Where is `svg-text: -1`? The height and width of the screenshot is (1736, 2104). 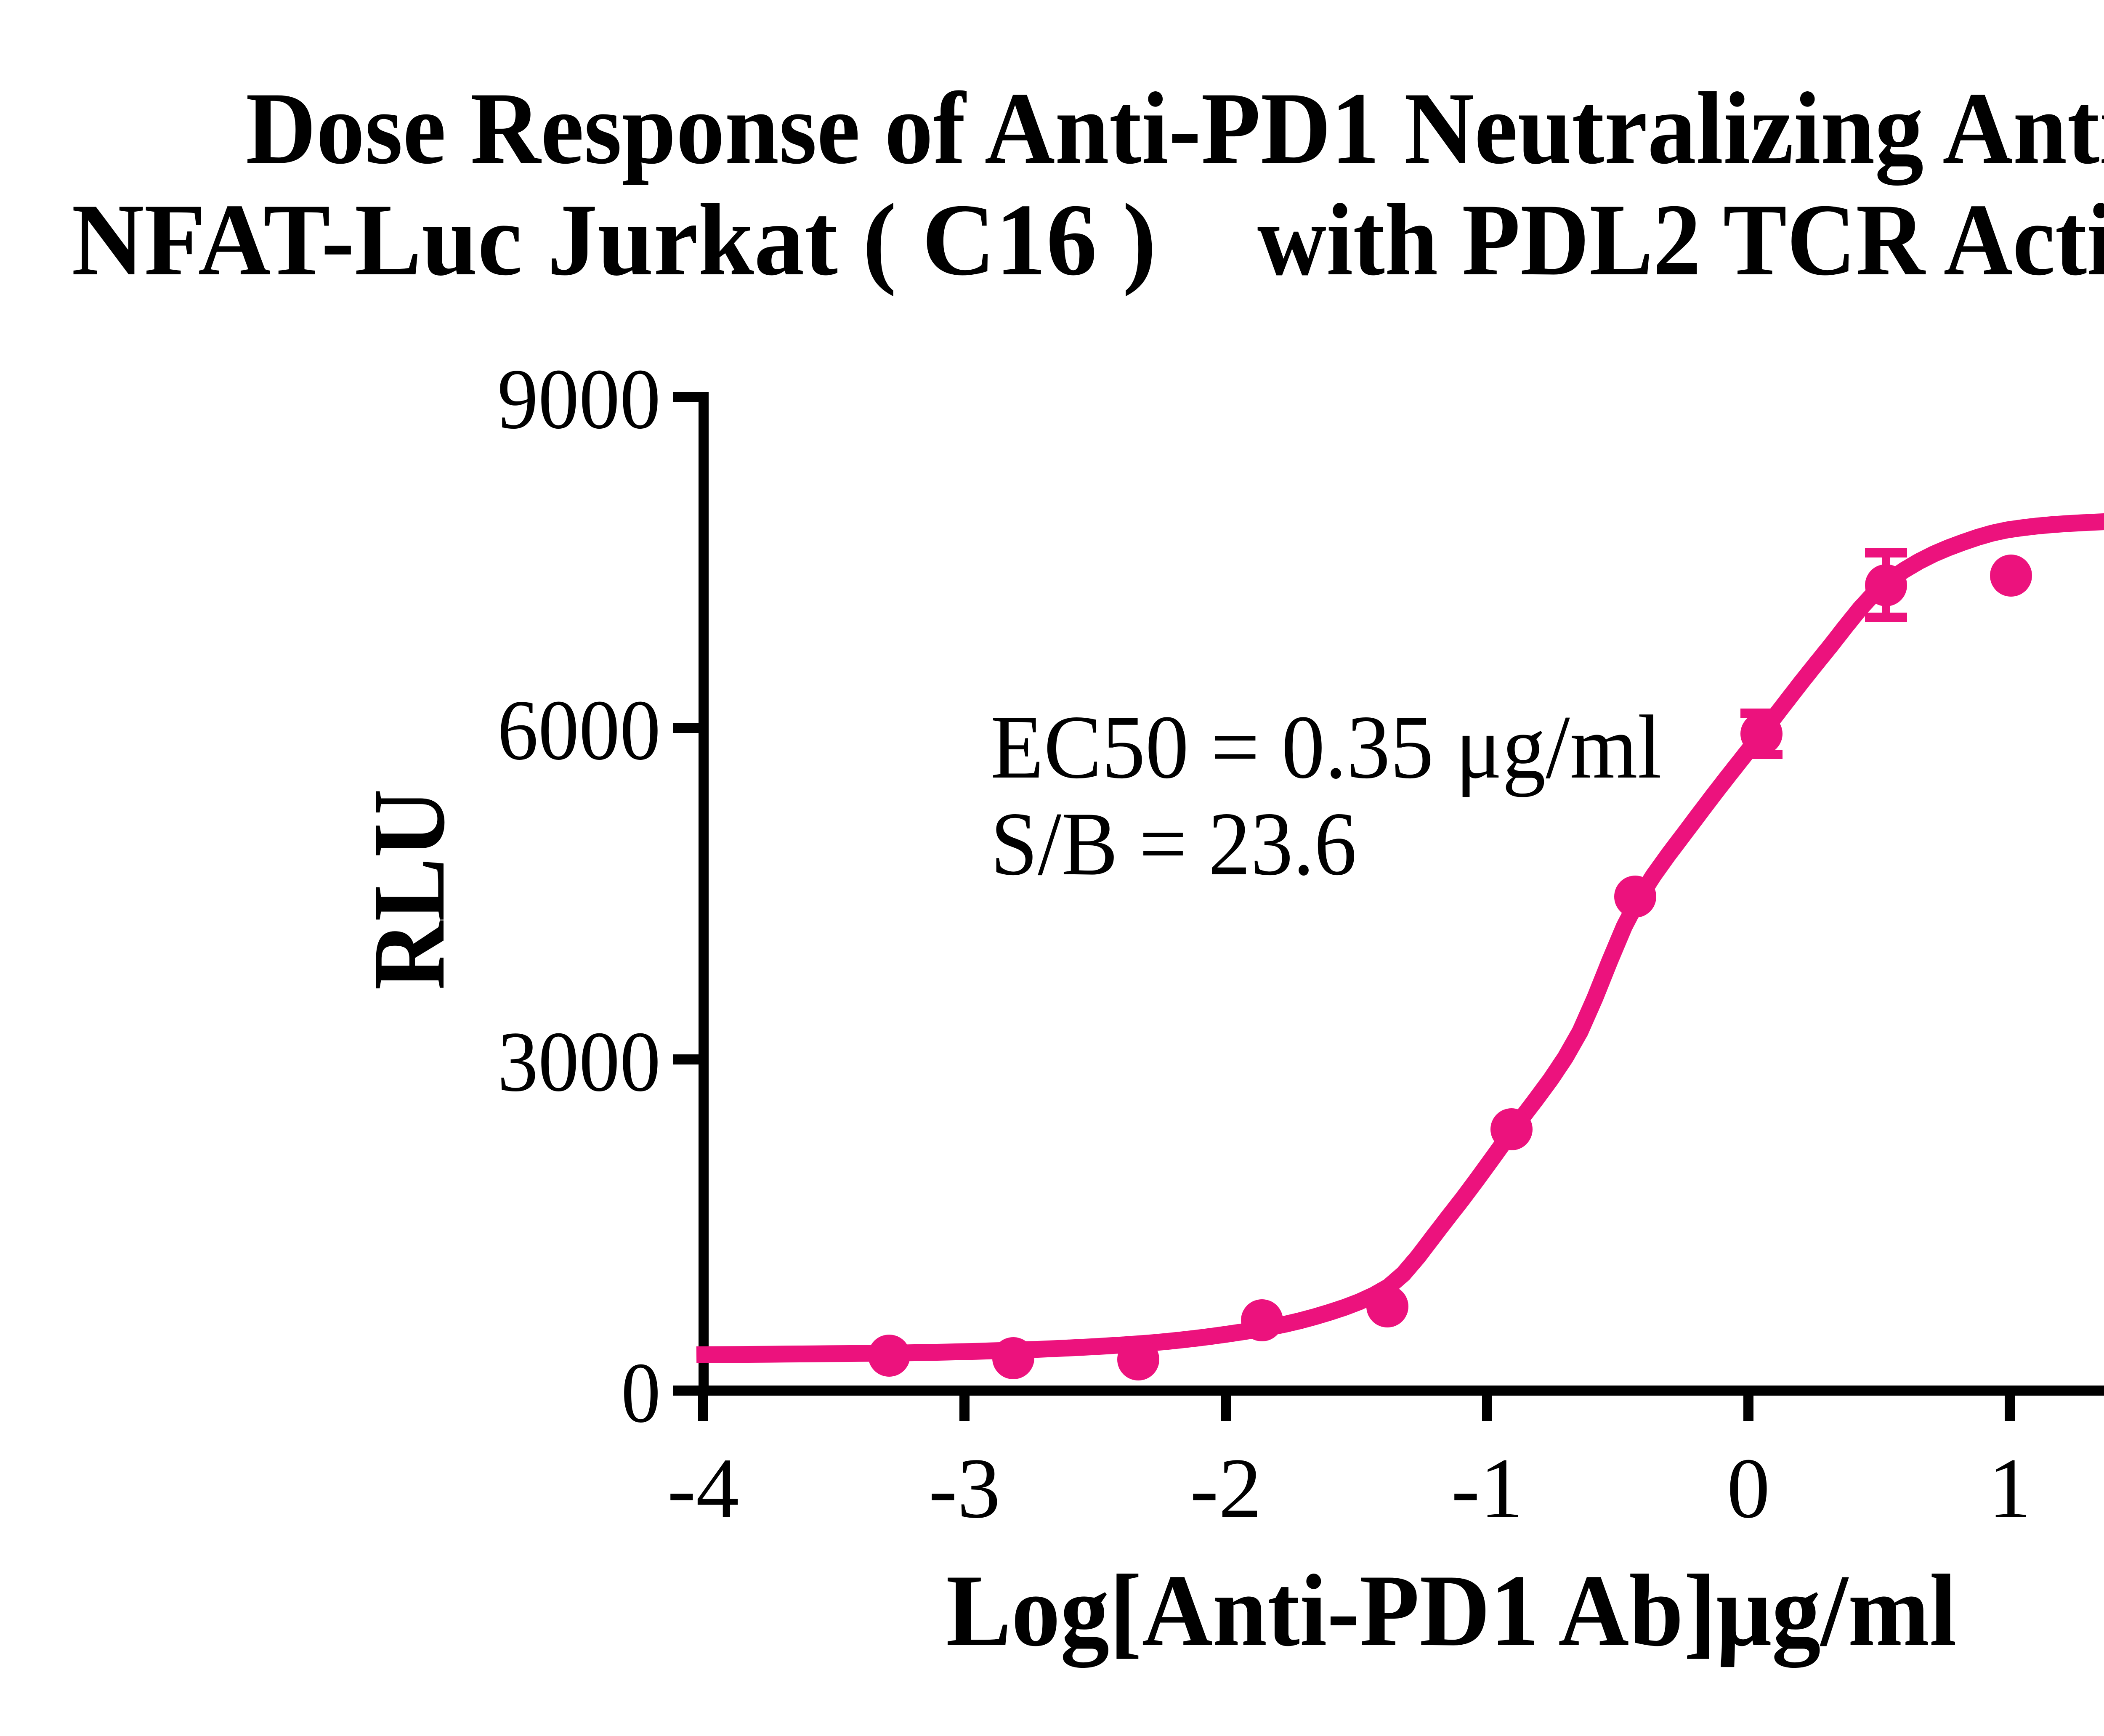 svg-text: -1 is located at coordinates (1487, 1488).